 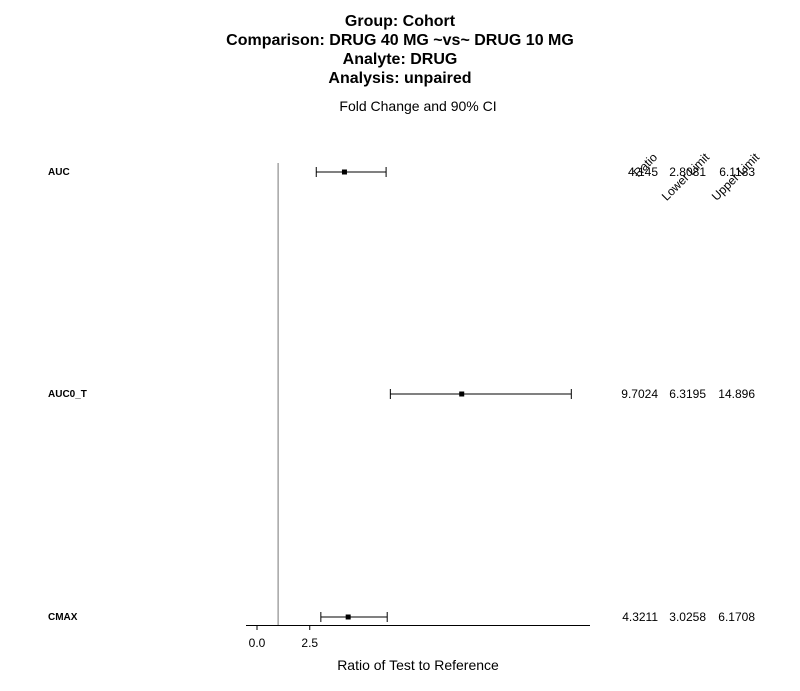 What do you see at coordinates (687, 394) in the screenshot?
I see `lower-limit-value: 6.3195` at bounding box center [687, 394].